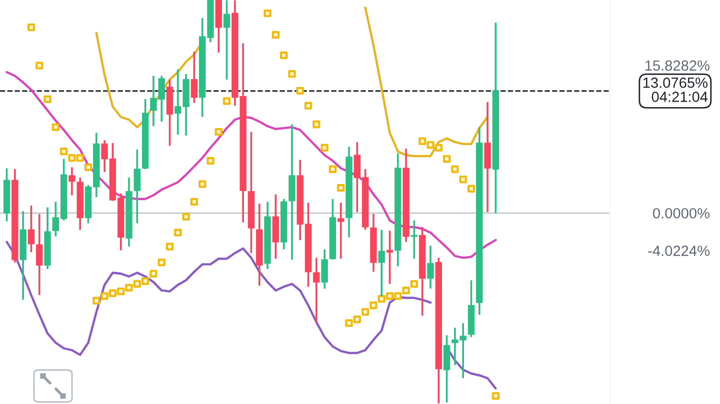  Describe the element at coordinates (677, 65) in the screenshot. I see `y-tick-label: 15.8282%` at that location.